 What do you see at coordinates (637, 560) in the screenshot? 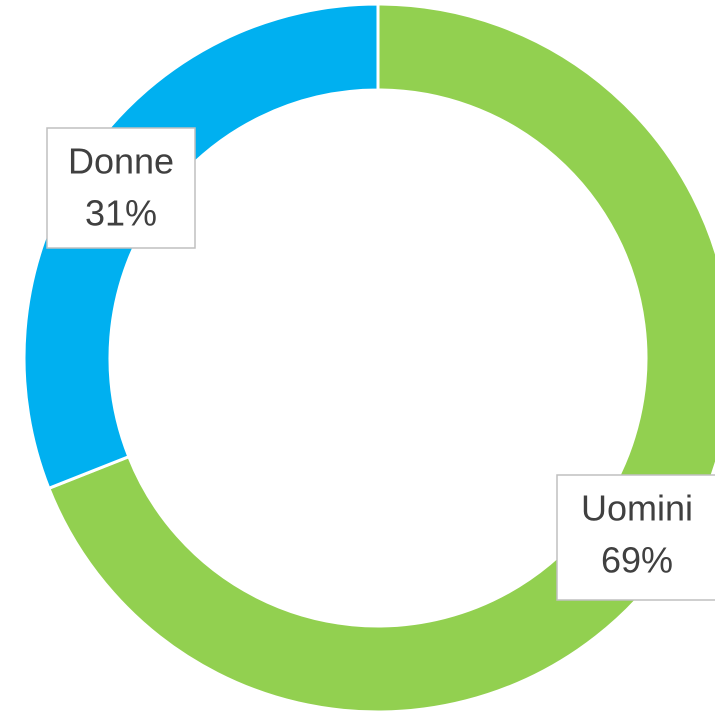
I see `value-label: 69%` at bounding box center [637, 560].